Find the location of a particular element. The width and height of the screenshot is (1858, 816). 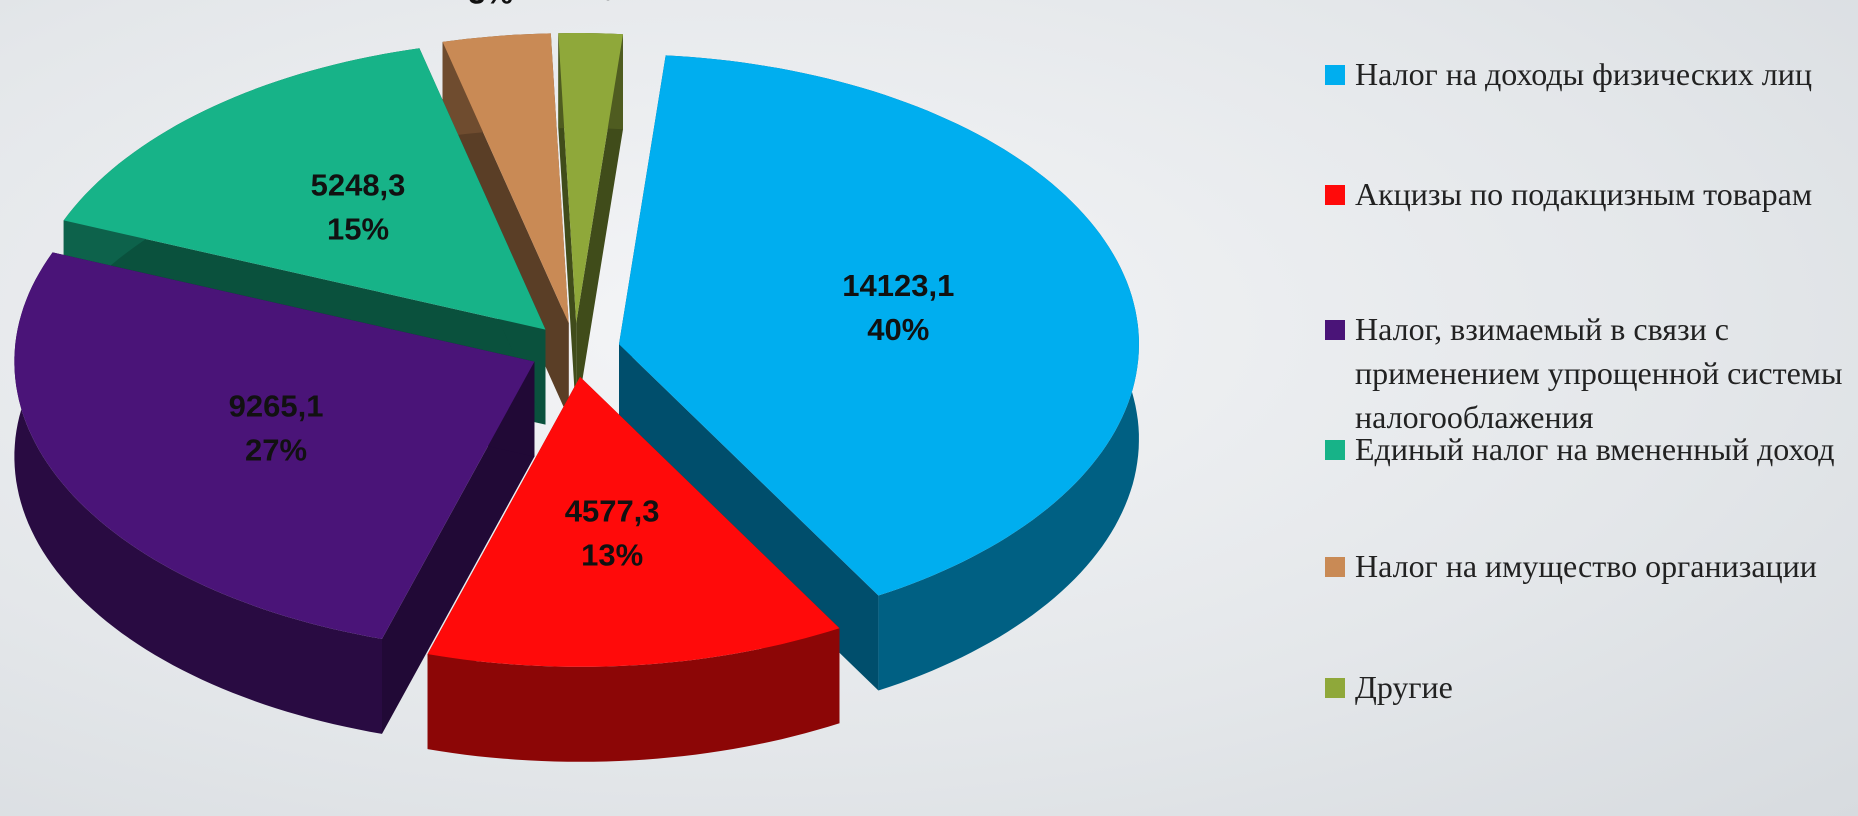

legend-label: Акцизы по подакцизным товарам is located at coordinates (1584, 194).